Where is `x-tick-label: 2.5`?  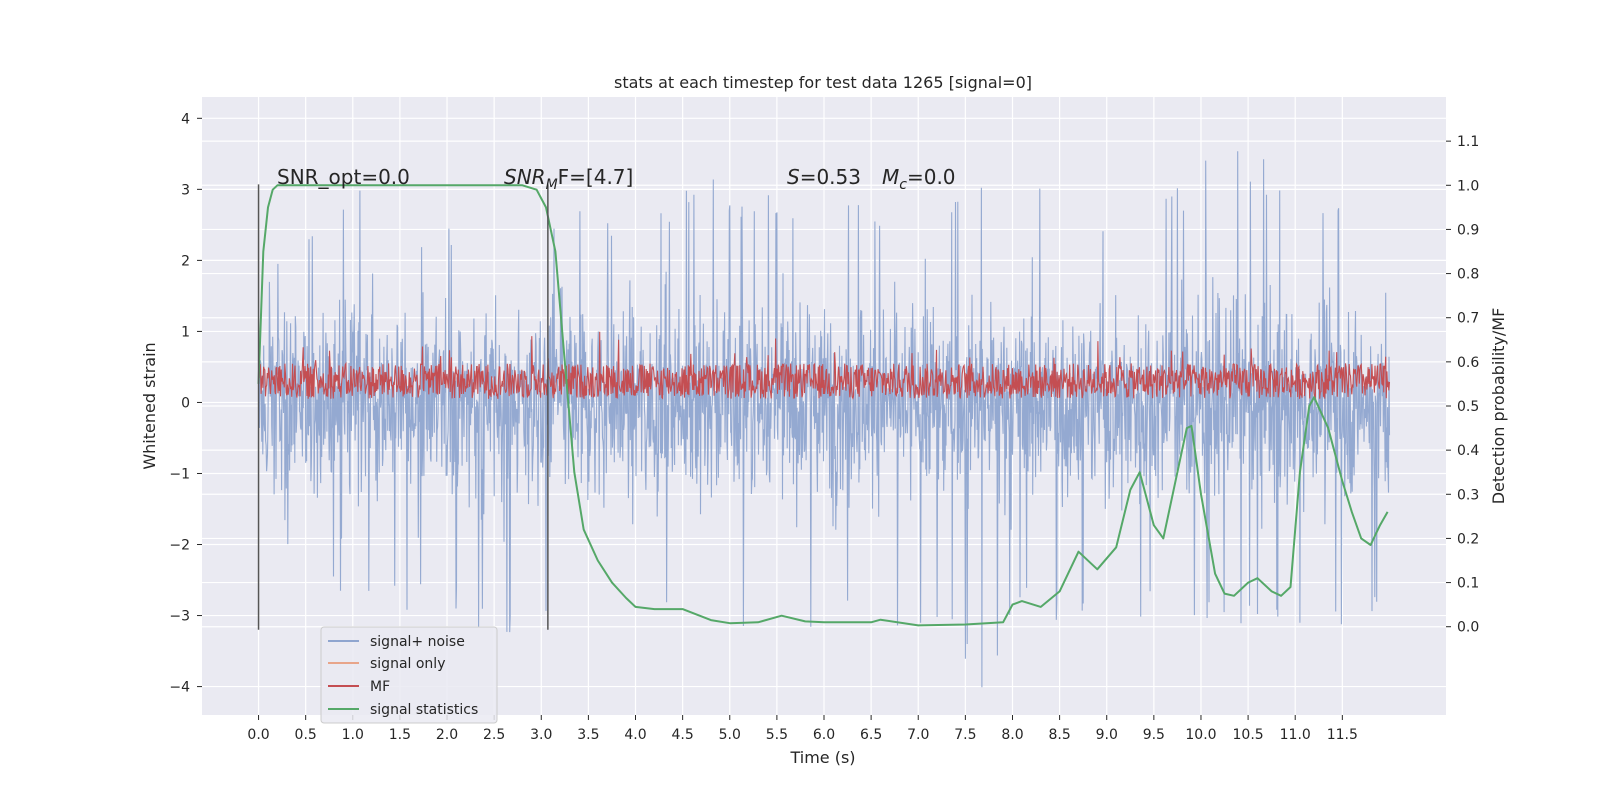 x-tick-label: 2.5 is located at coordinates (494, 735).